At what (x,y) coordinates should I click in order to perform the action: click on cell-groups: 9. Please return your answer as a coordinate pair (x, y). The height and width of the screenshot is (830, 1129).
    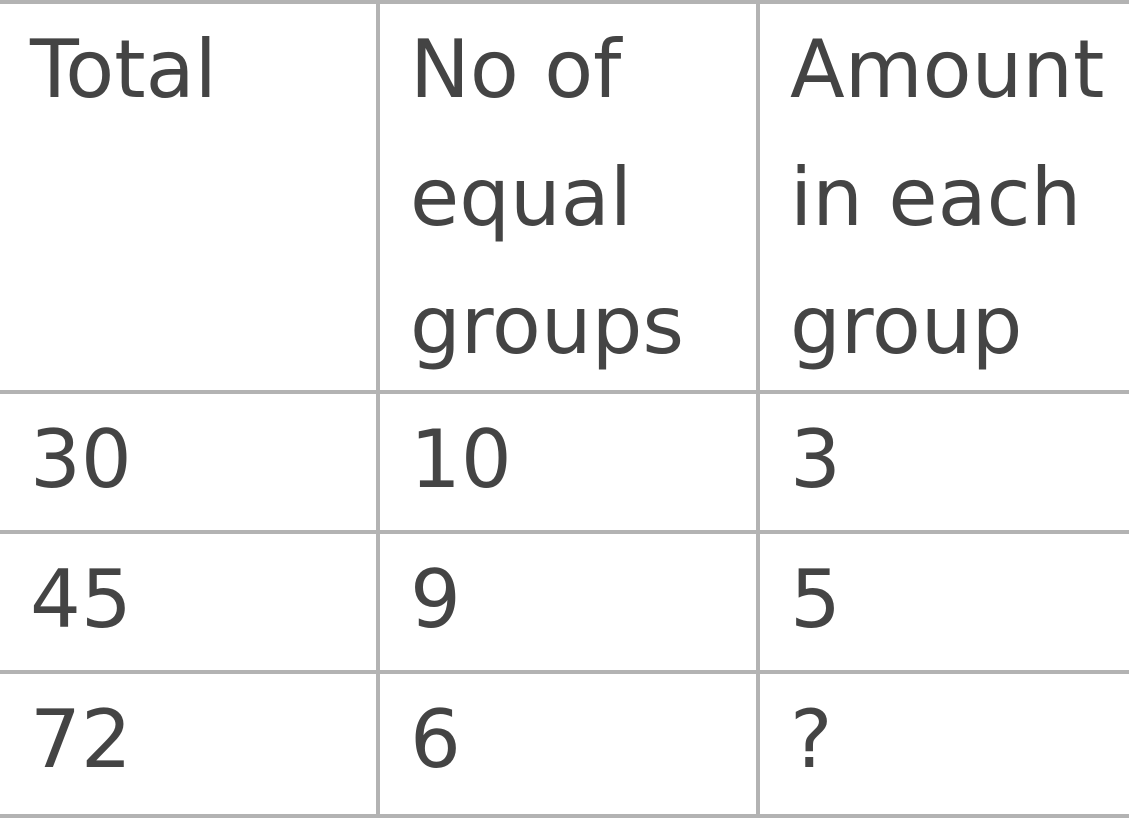
    Looking at the image, I should click on (435, 599).